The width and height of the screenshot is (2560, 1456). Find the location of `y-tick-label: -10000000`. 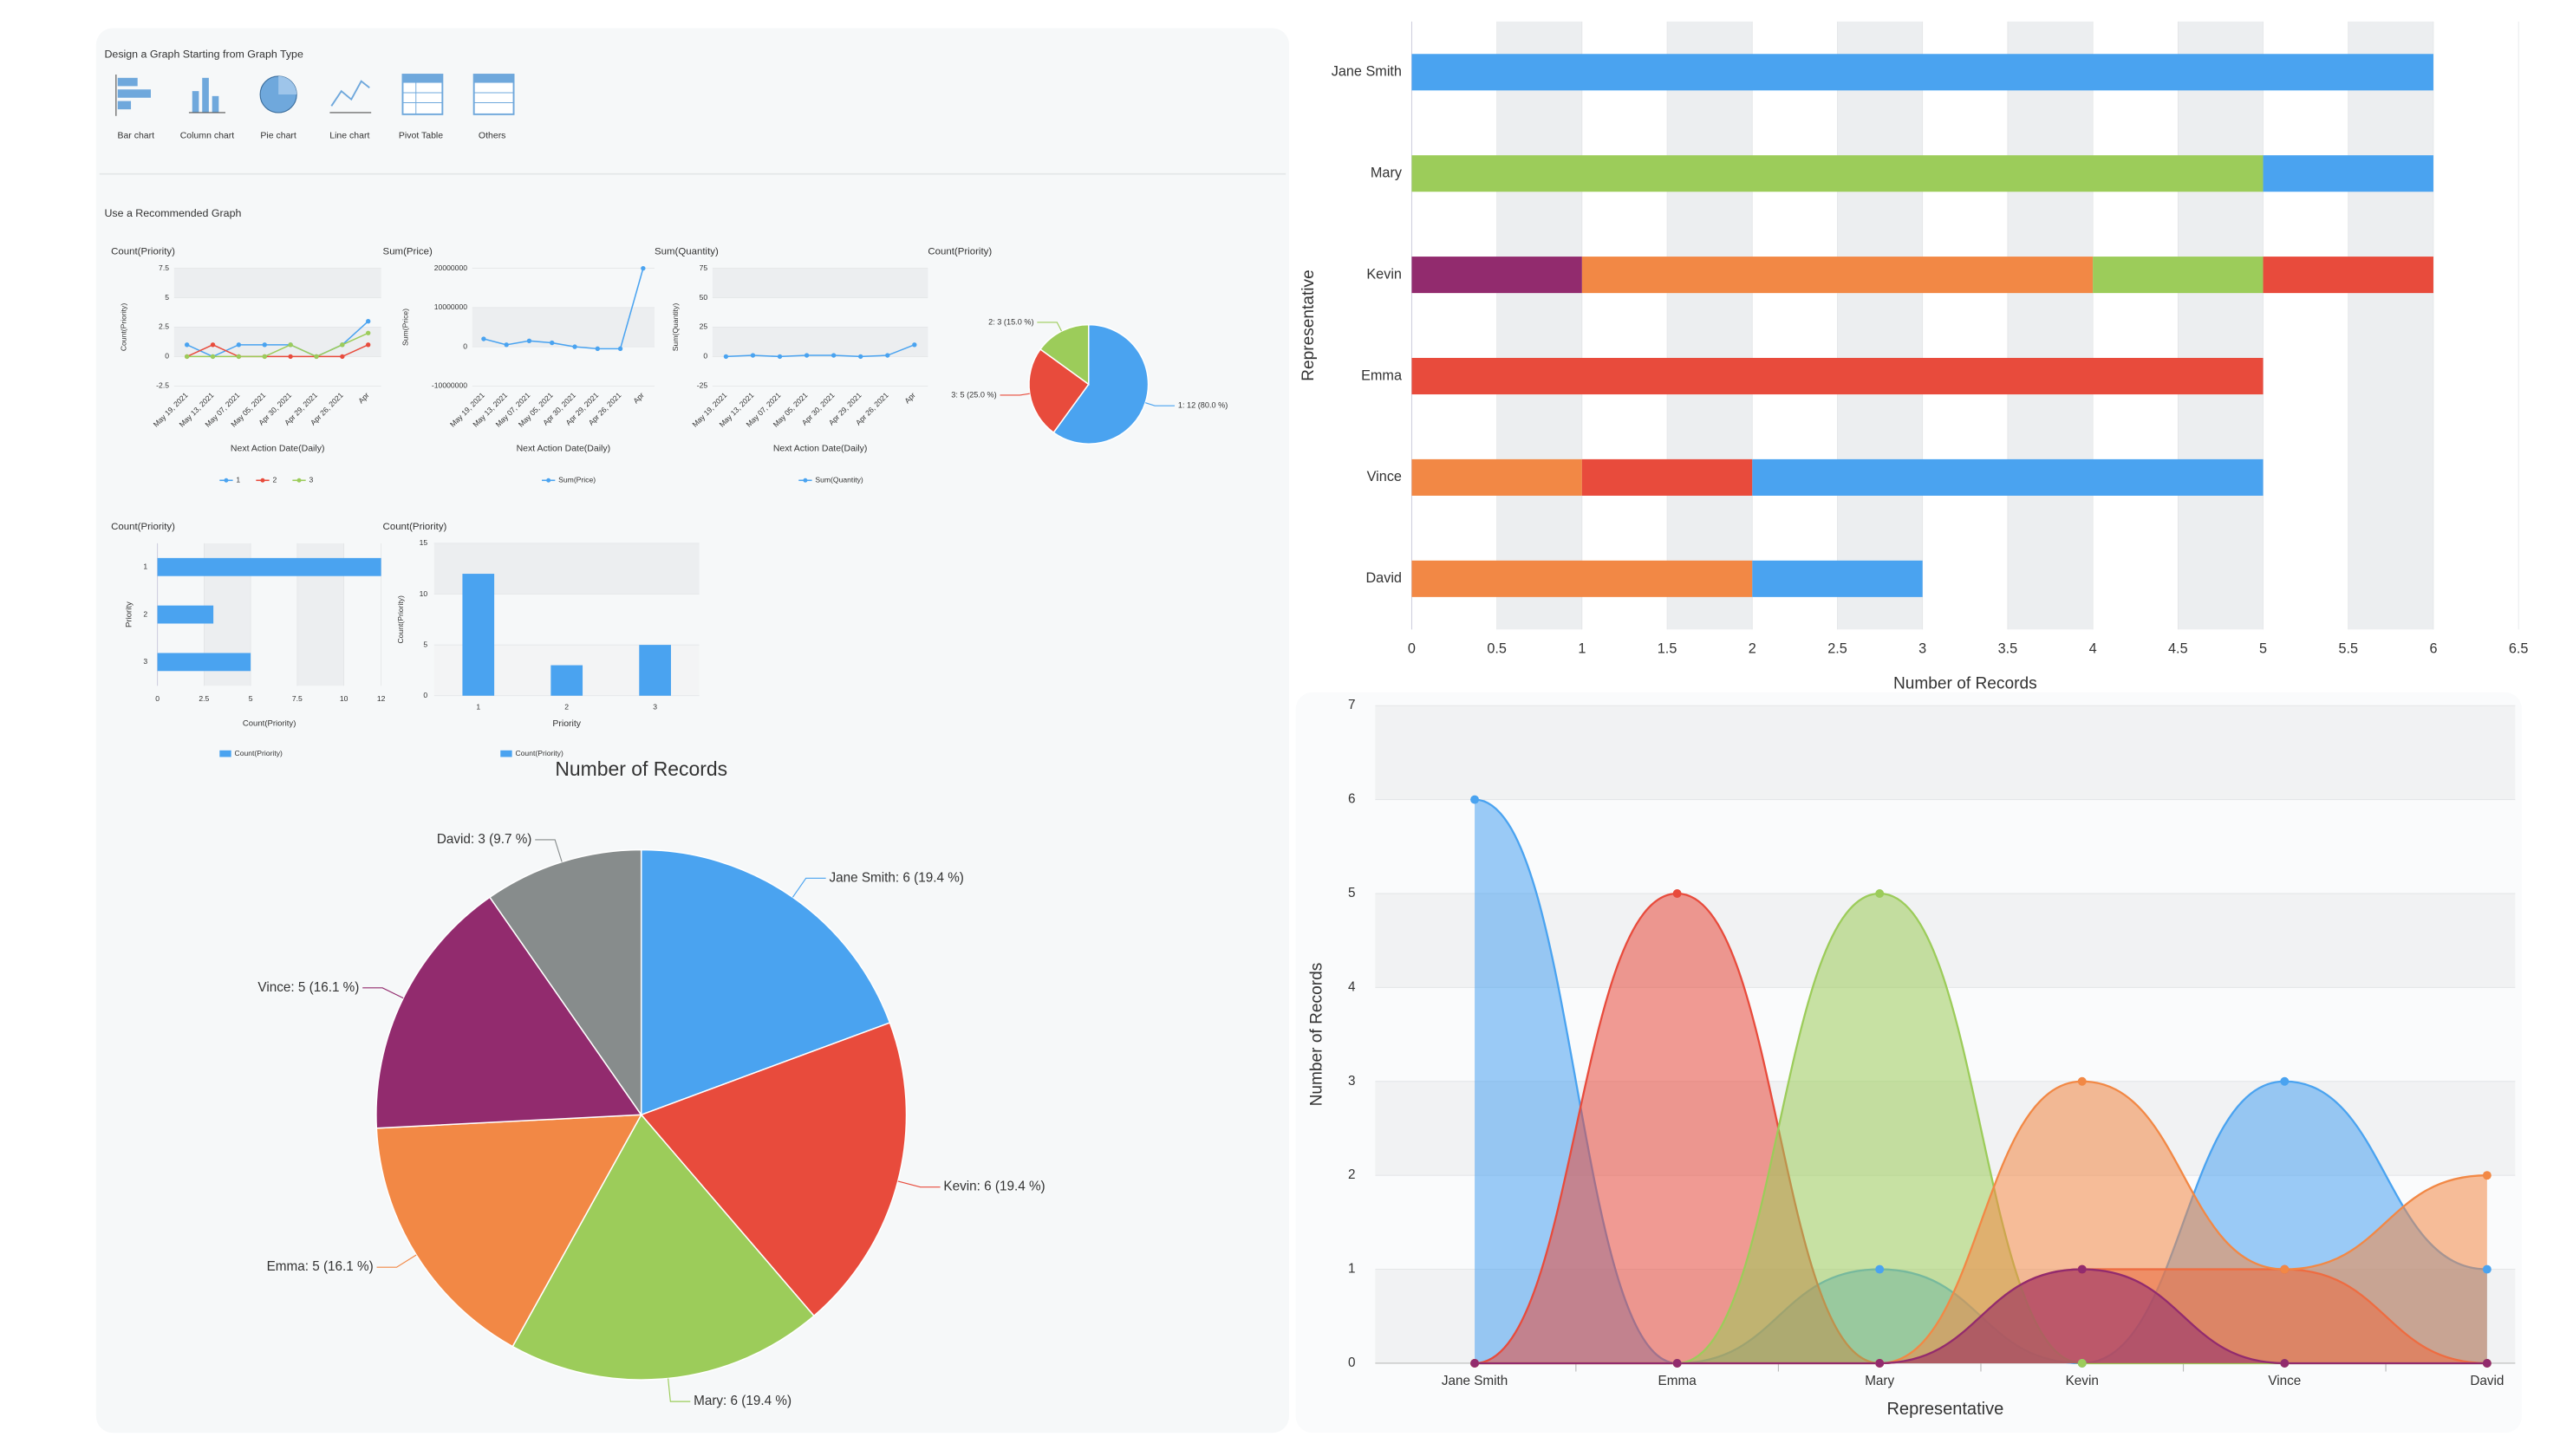

y-tick-label: -10000000 is located at coordinates (449, 385).